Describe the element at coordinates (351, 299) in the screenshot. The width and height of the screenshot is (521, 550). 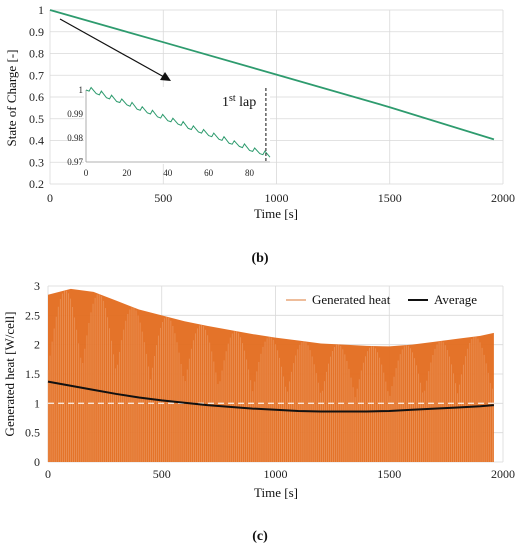
I see `legend-label-generated-heat: Generated heat` at that location.